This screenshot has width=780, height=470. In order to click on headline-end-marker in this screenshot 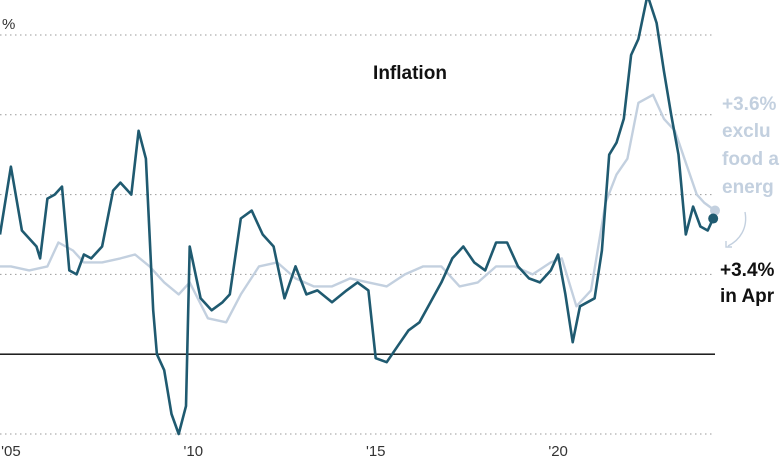, I will do `click(713, 218)`.